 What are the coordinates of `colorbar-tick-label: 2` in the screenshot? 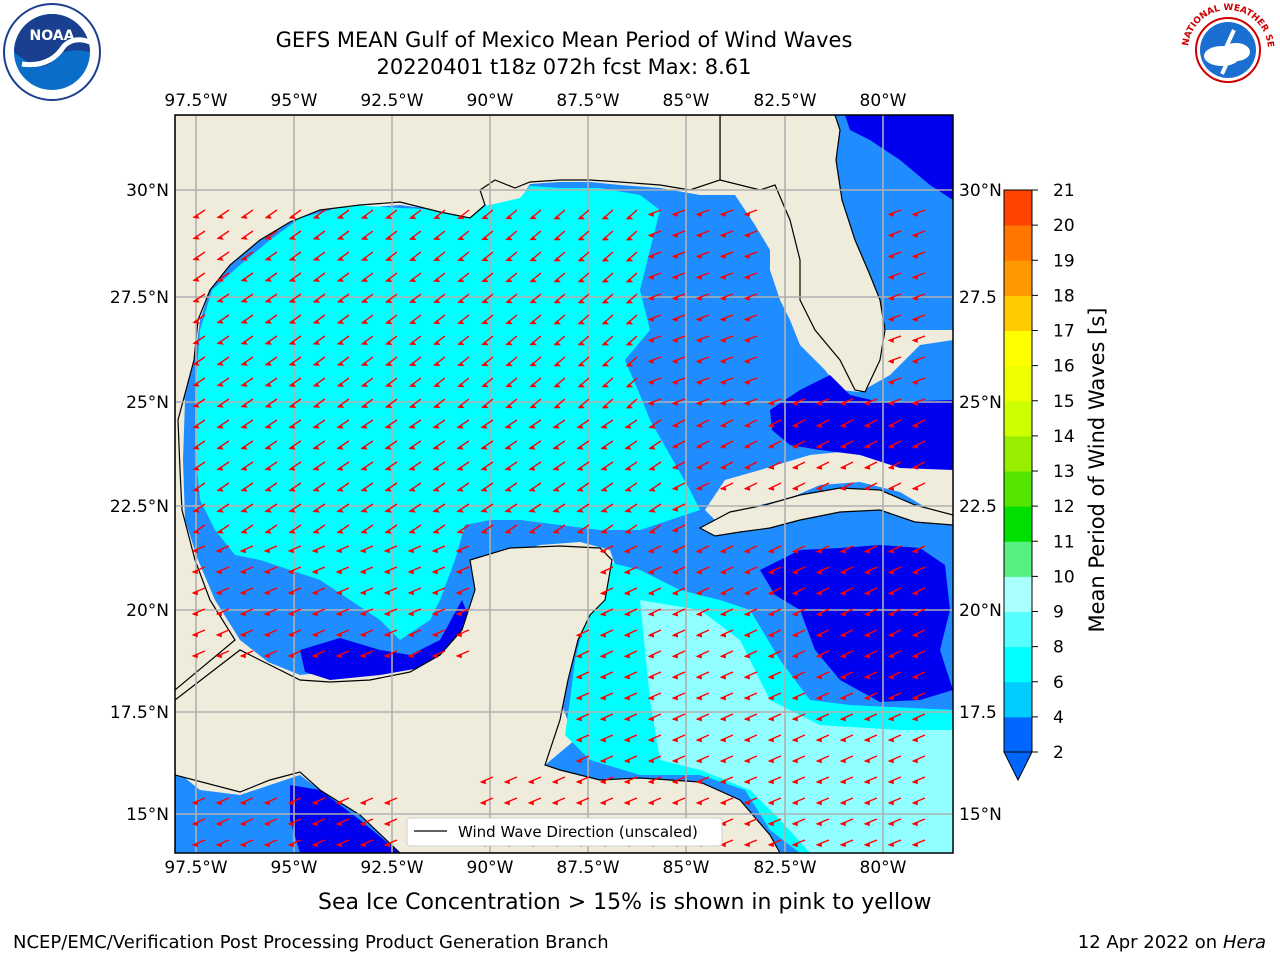 It's located at (1058, 753).